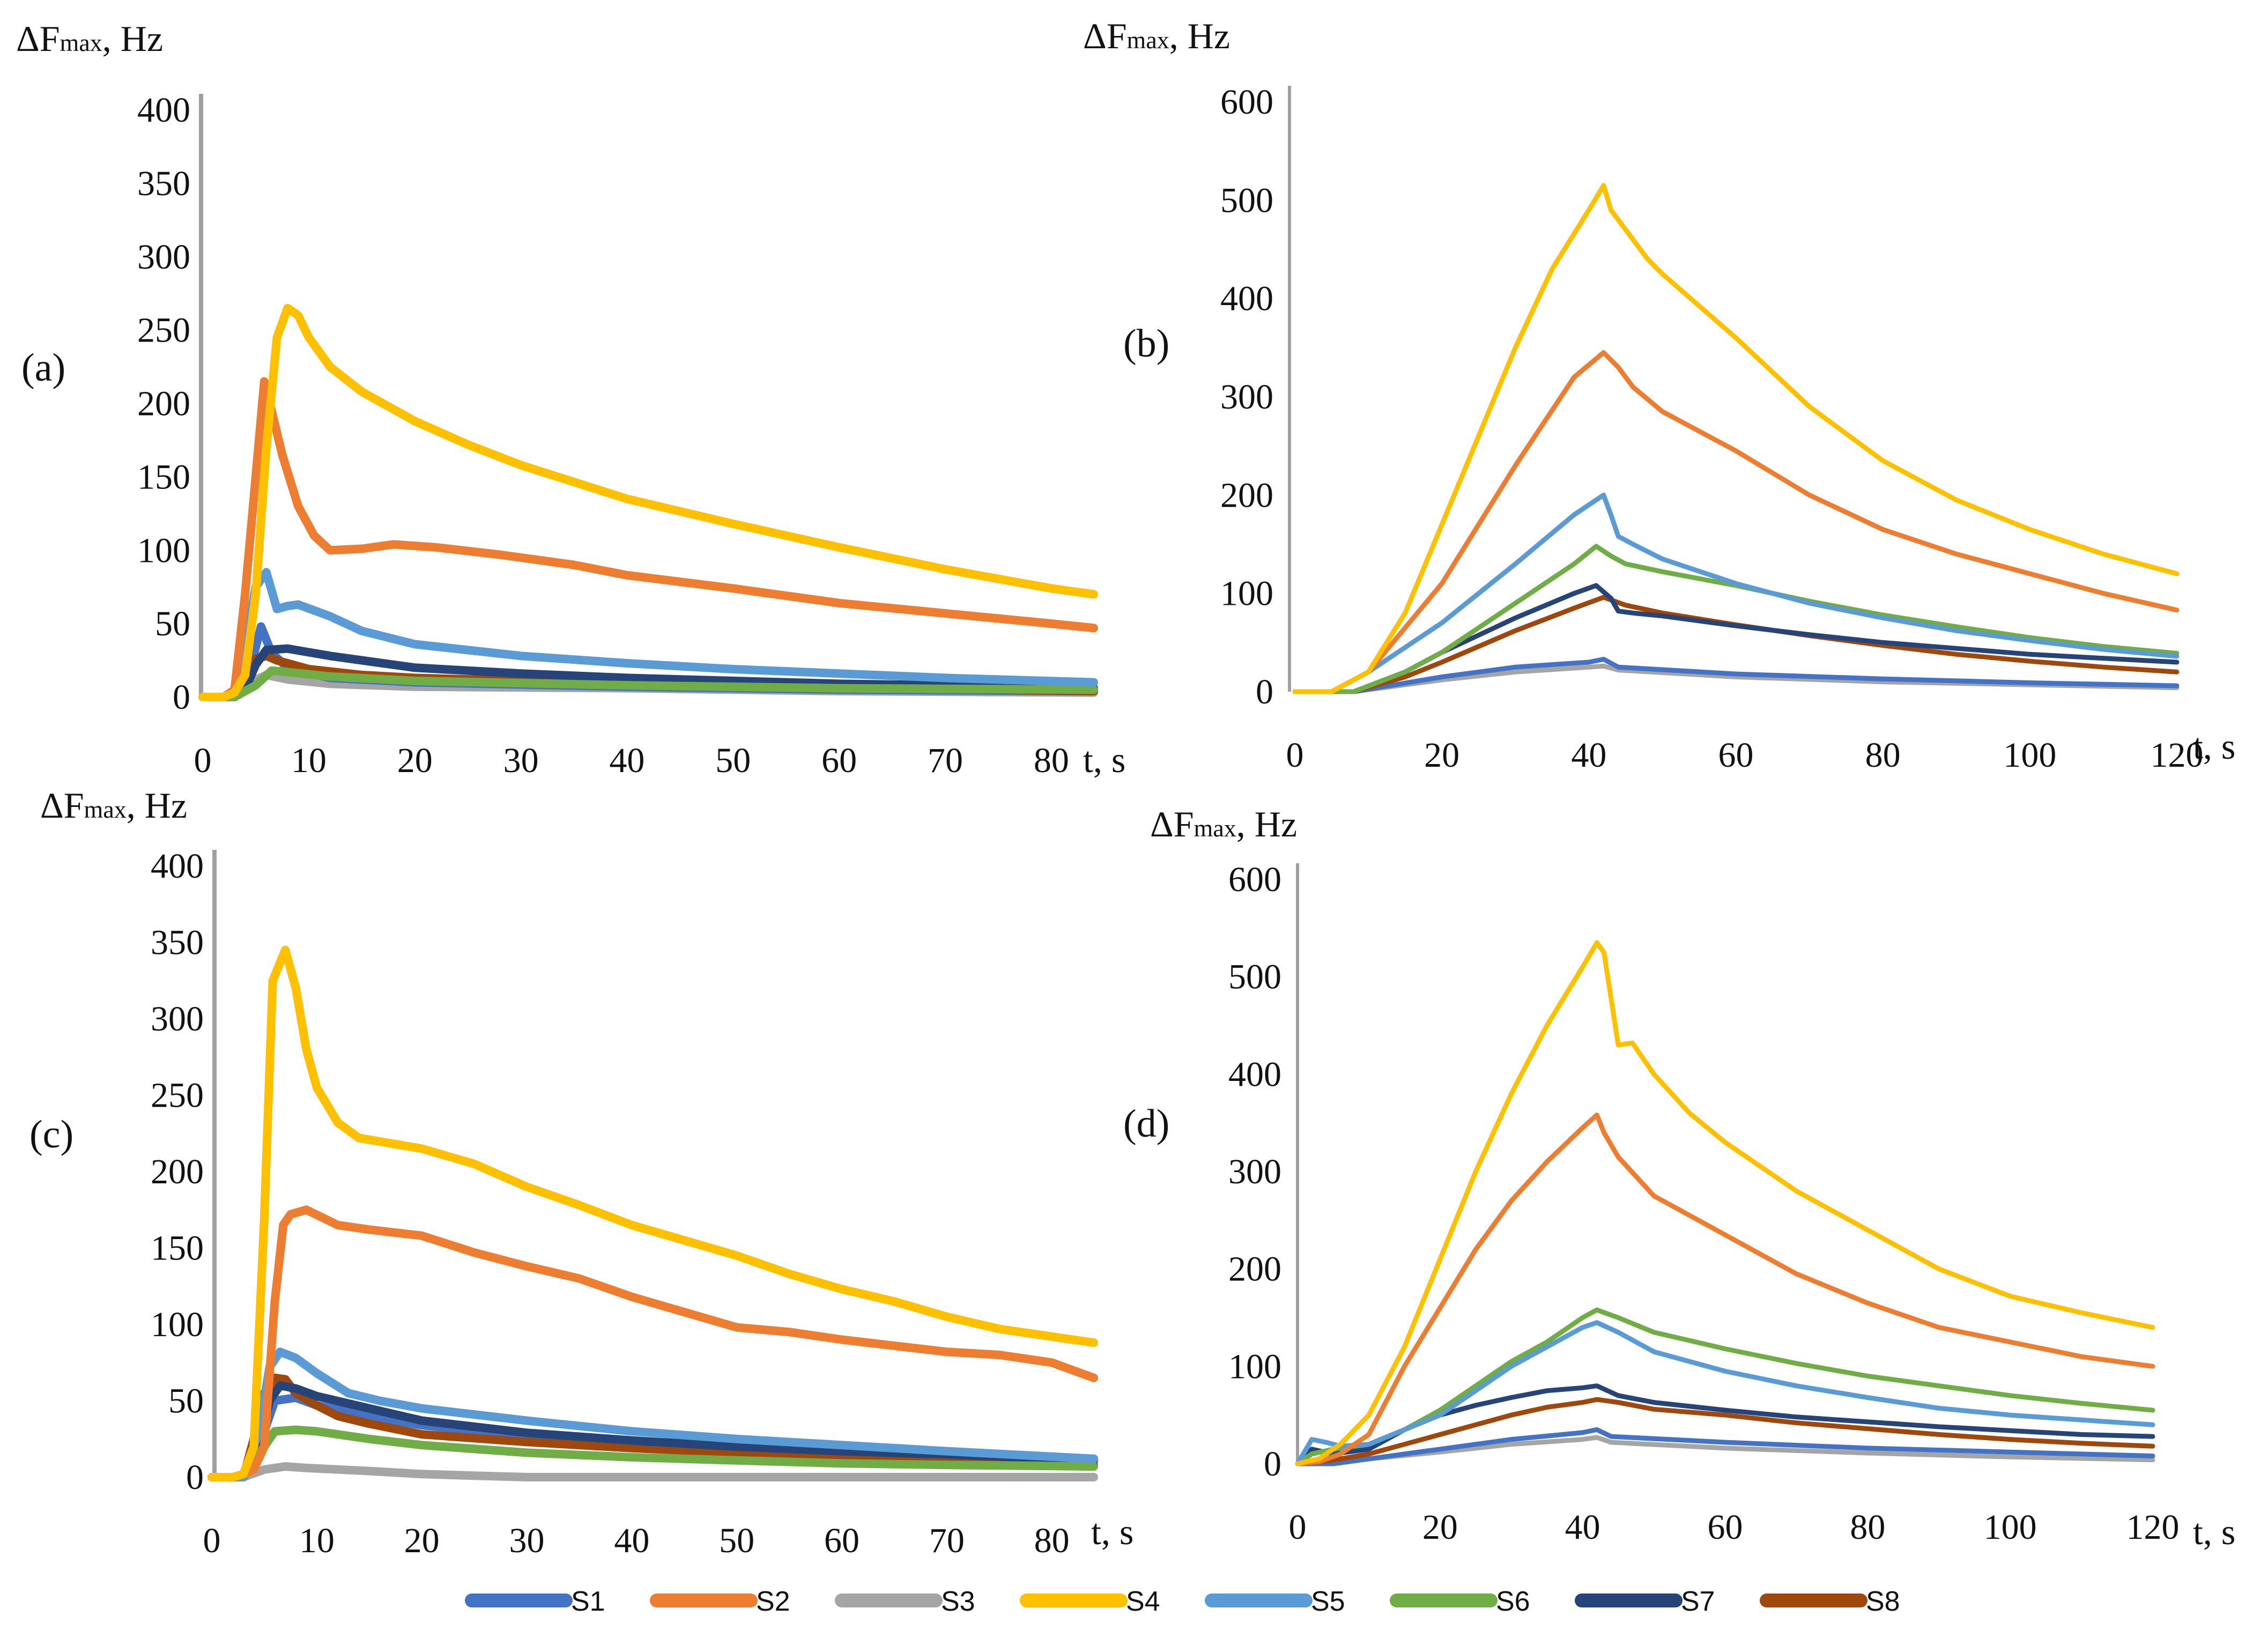 This screenshot has height=1638, width=2268. I want to click on legend: S1 S2 S3 S4 S5 S6 S7 S8, so click(1182, 1601).